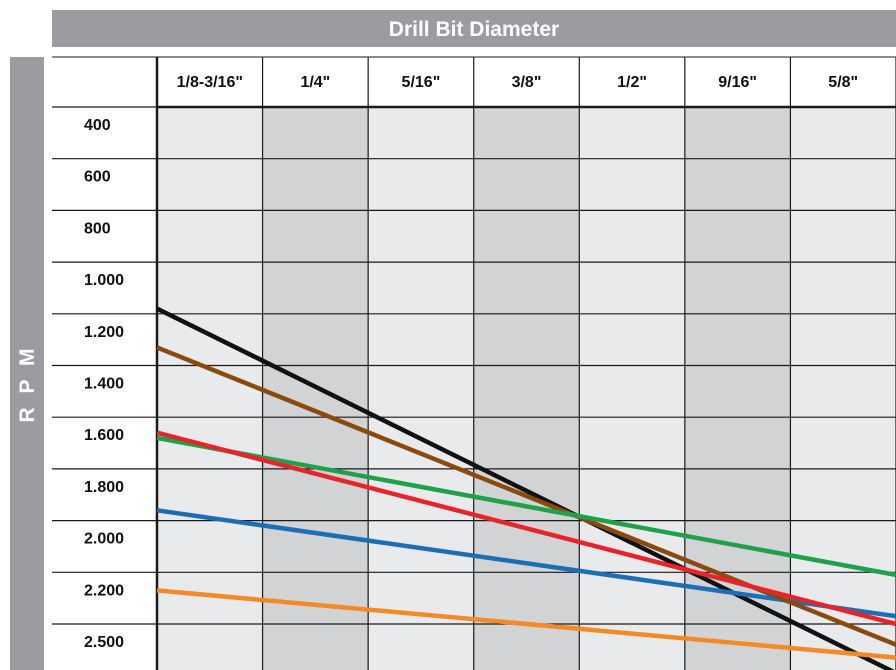  Describe the element at coordinates (104, 384) in the screenshot. I see `rpm-tick-label: 1.400` at that location.